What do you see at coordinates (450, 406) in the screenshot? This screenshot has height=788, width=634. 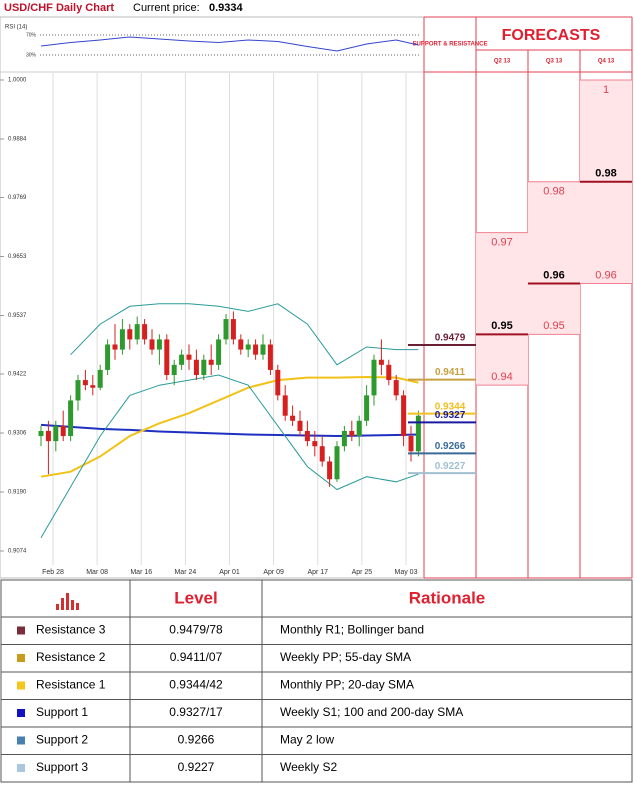 I see `sr-label: 0.9344` at bounding box center [450, 406].